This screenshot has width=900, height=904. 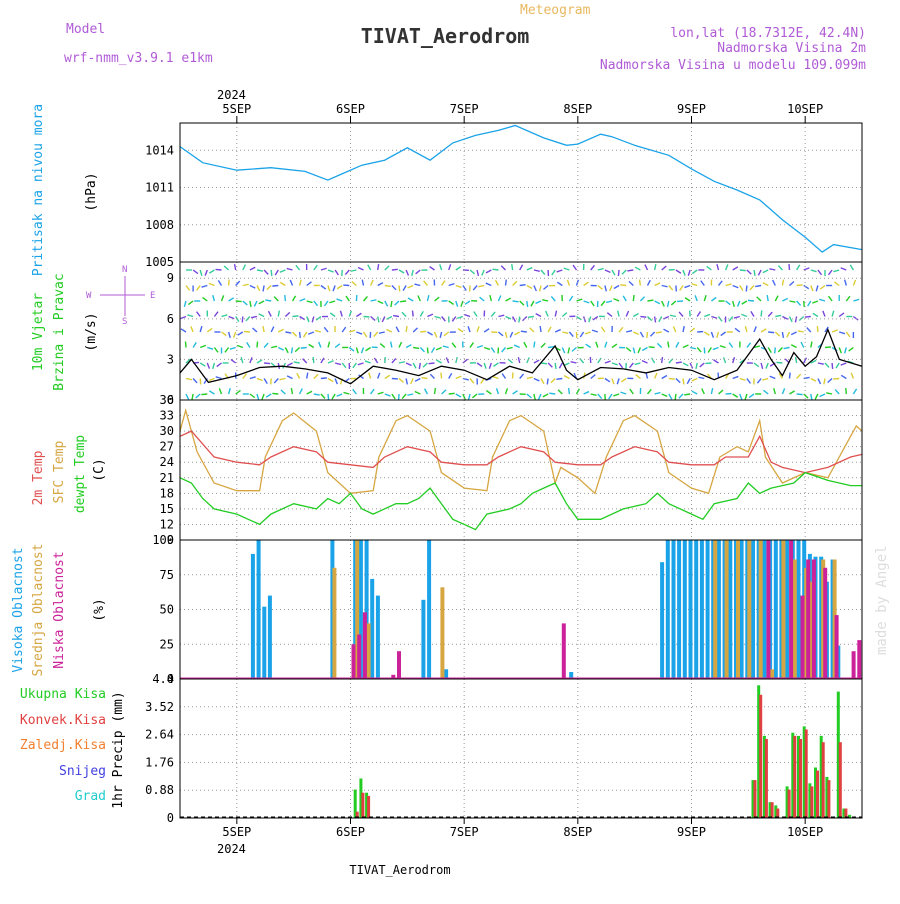 I want to click on cloud_low-bar, so click(x=859, y=659).